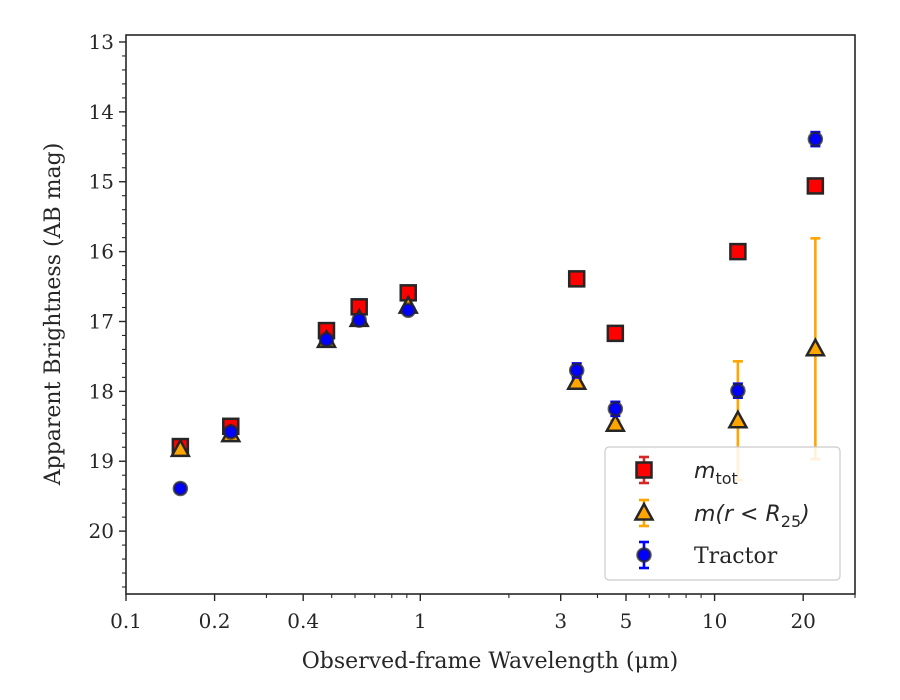  Describe the element at coordinates (126, 621) in the screenshot. I see `x-tick-label: 0.1` at that location.